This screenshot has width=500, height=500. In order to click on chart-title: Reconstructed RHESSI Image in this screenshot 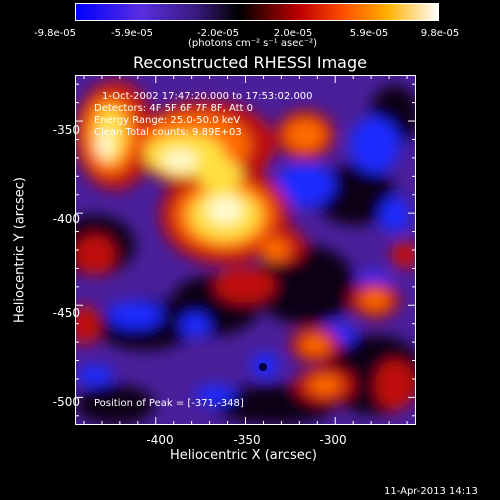, I will do `click(250, 62)`.